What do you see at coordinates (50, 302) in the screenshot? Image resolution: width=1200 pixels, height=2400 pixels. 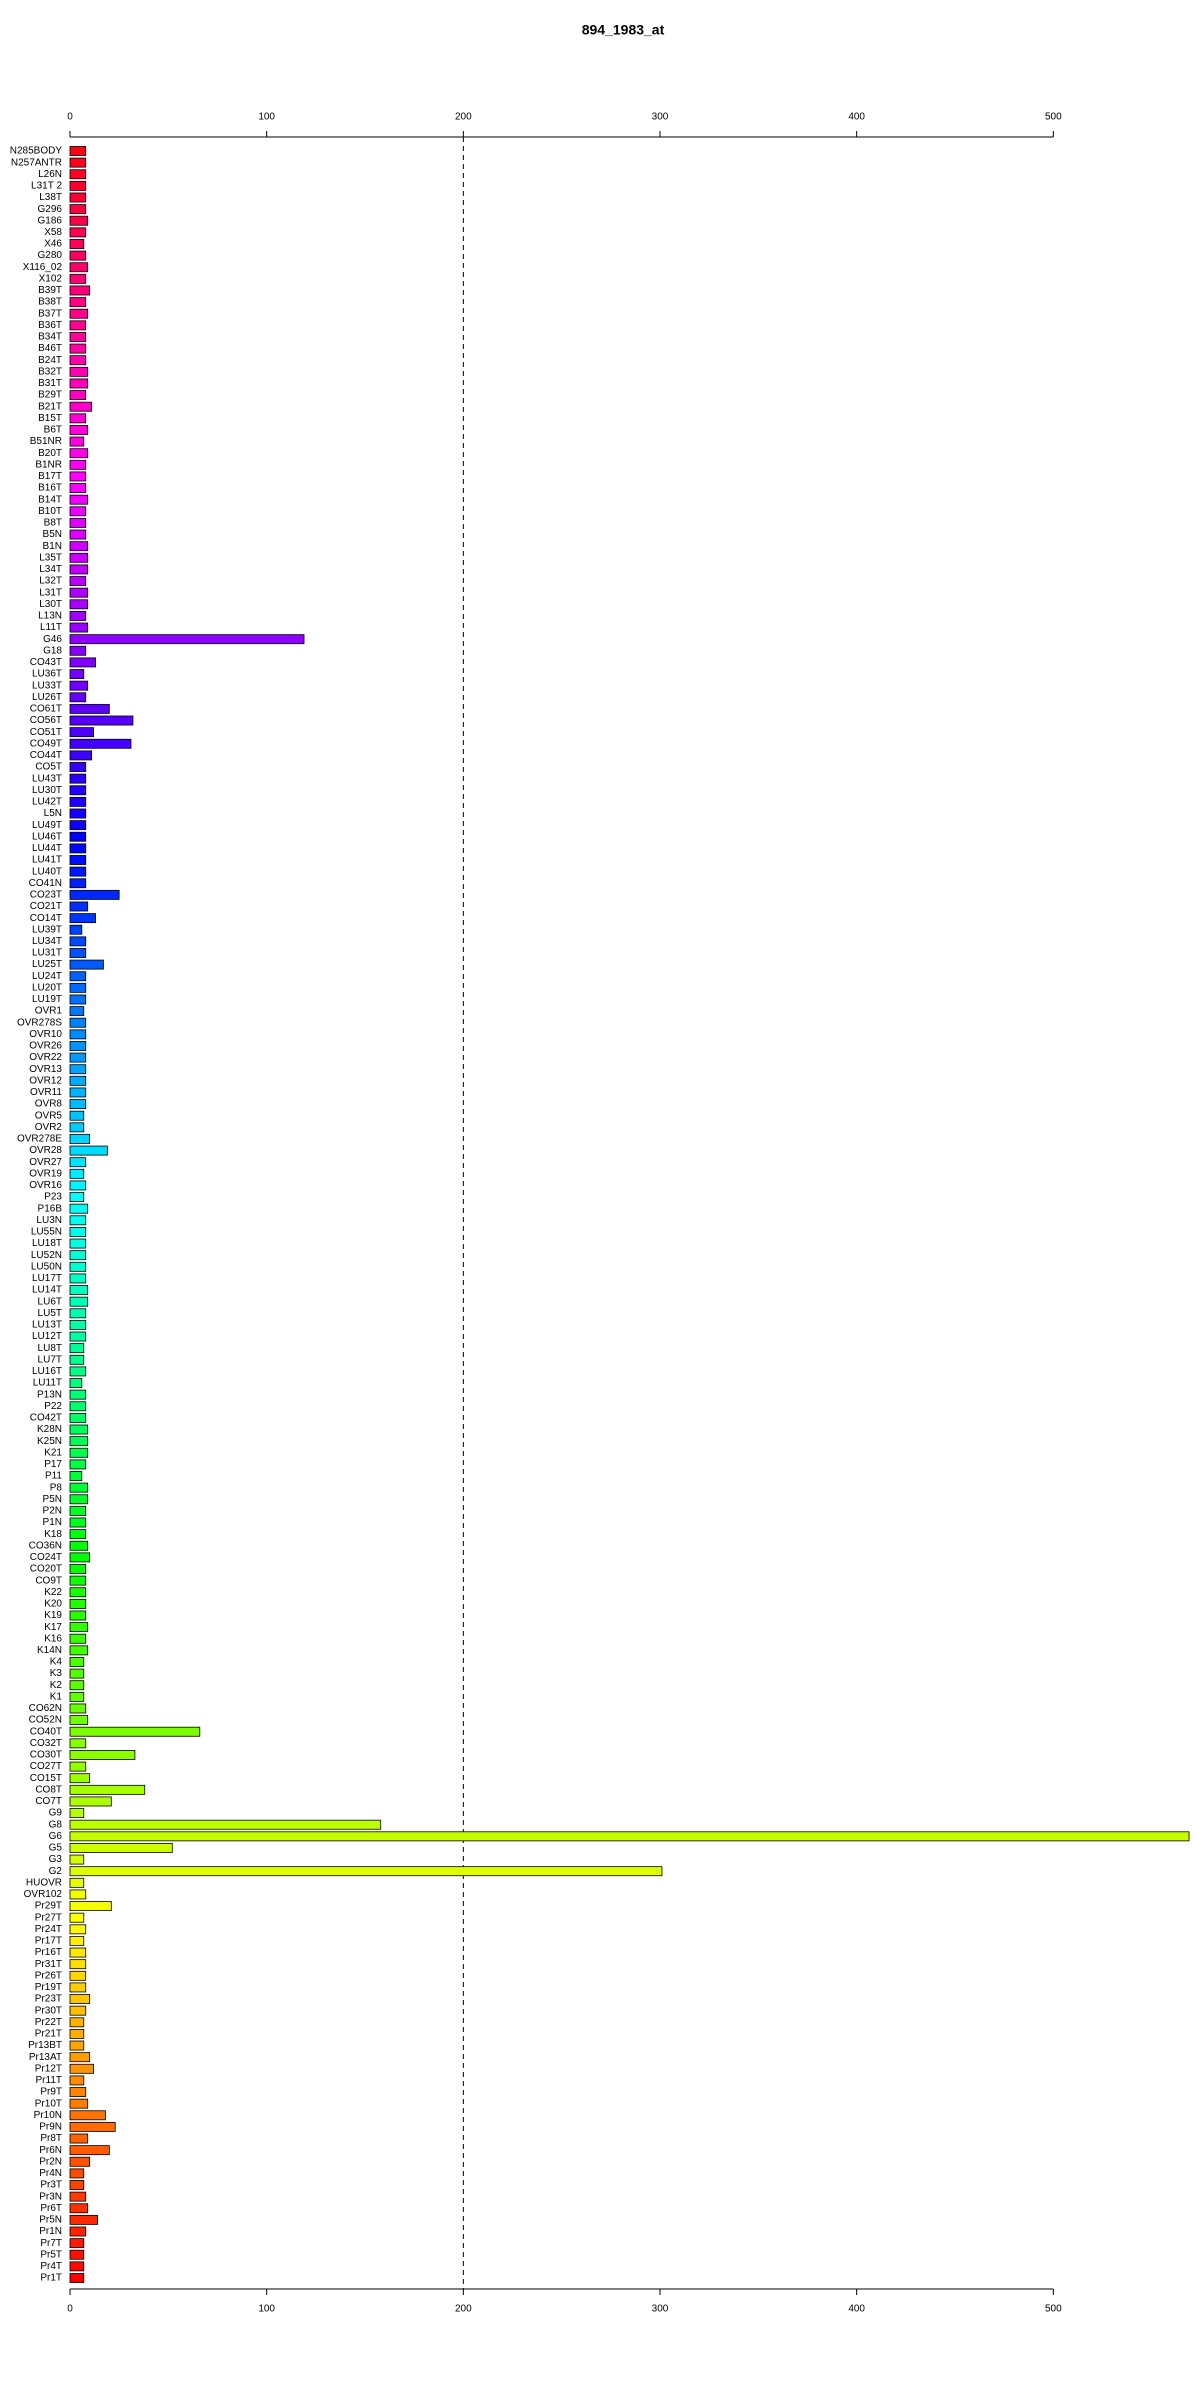 I see `y-tick-label: B38T` at bounding box center [50, 302].